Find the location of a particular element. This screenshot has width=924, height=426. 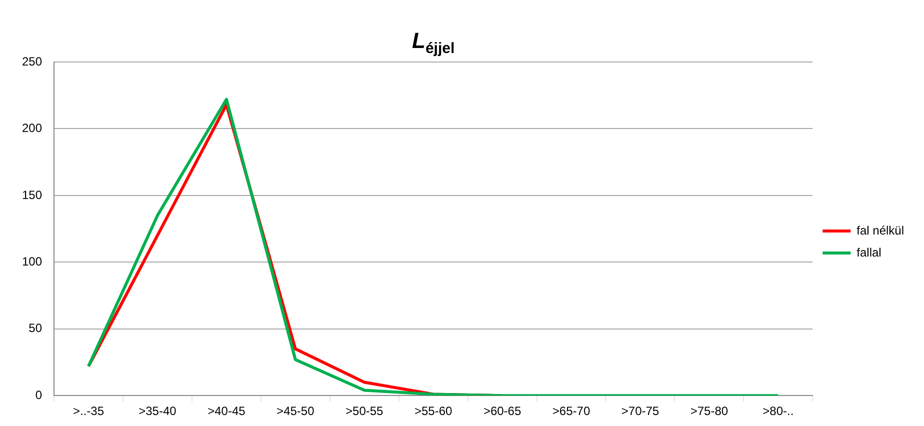

x-tick-label: >75-80 is located at coordinates (709, 411).